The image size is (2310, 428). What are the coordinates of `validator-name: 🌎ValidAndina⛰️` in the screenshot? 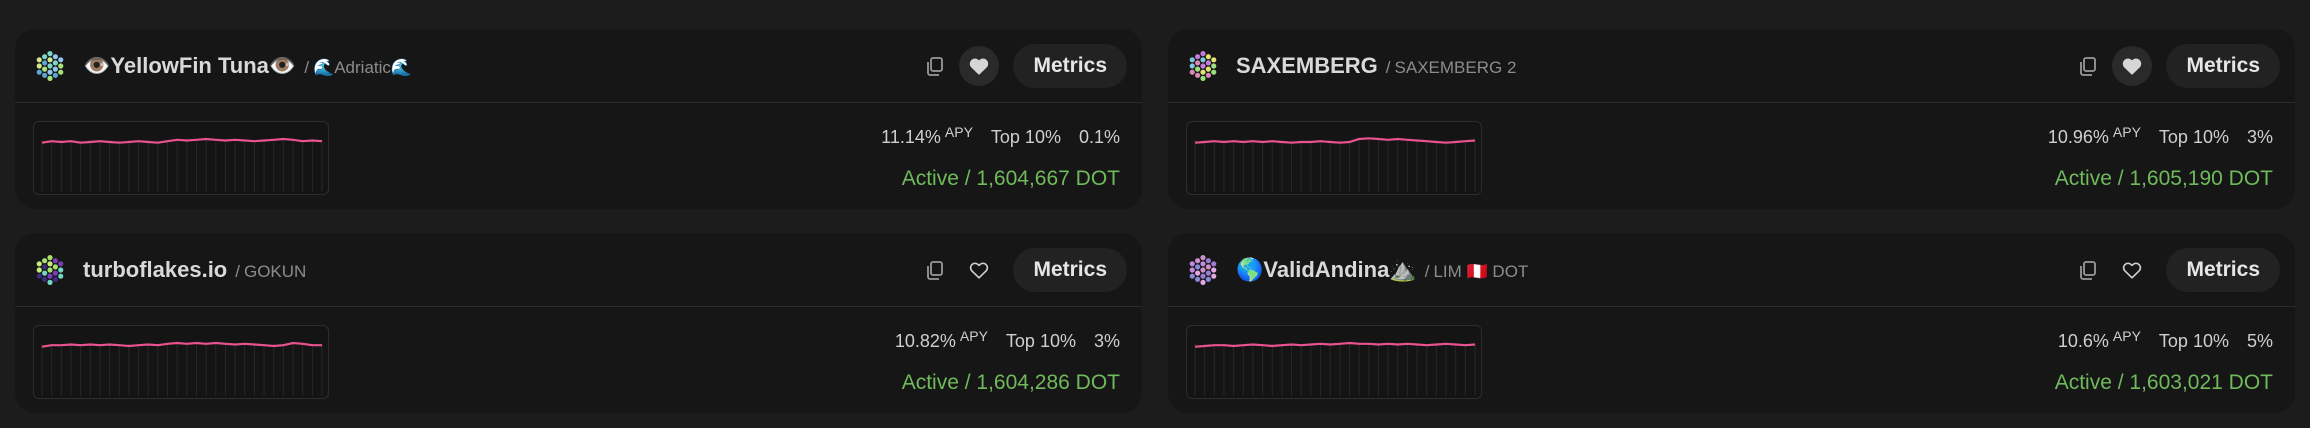 It's located at (1326, 270).